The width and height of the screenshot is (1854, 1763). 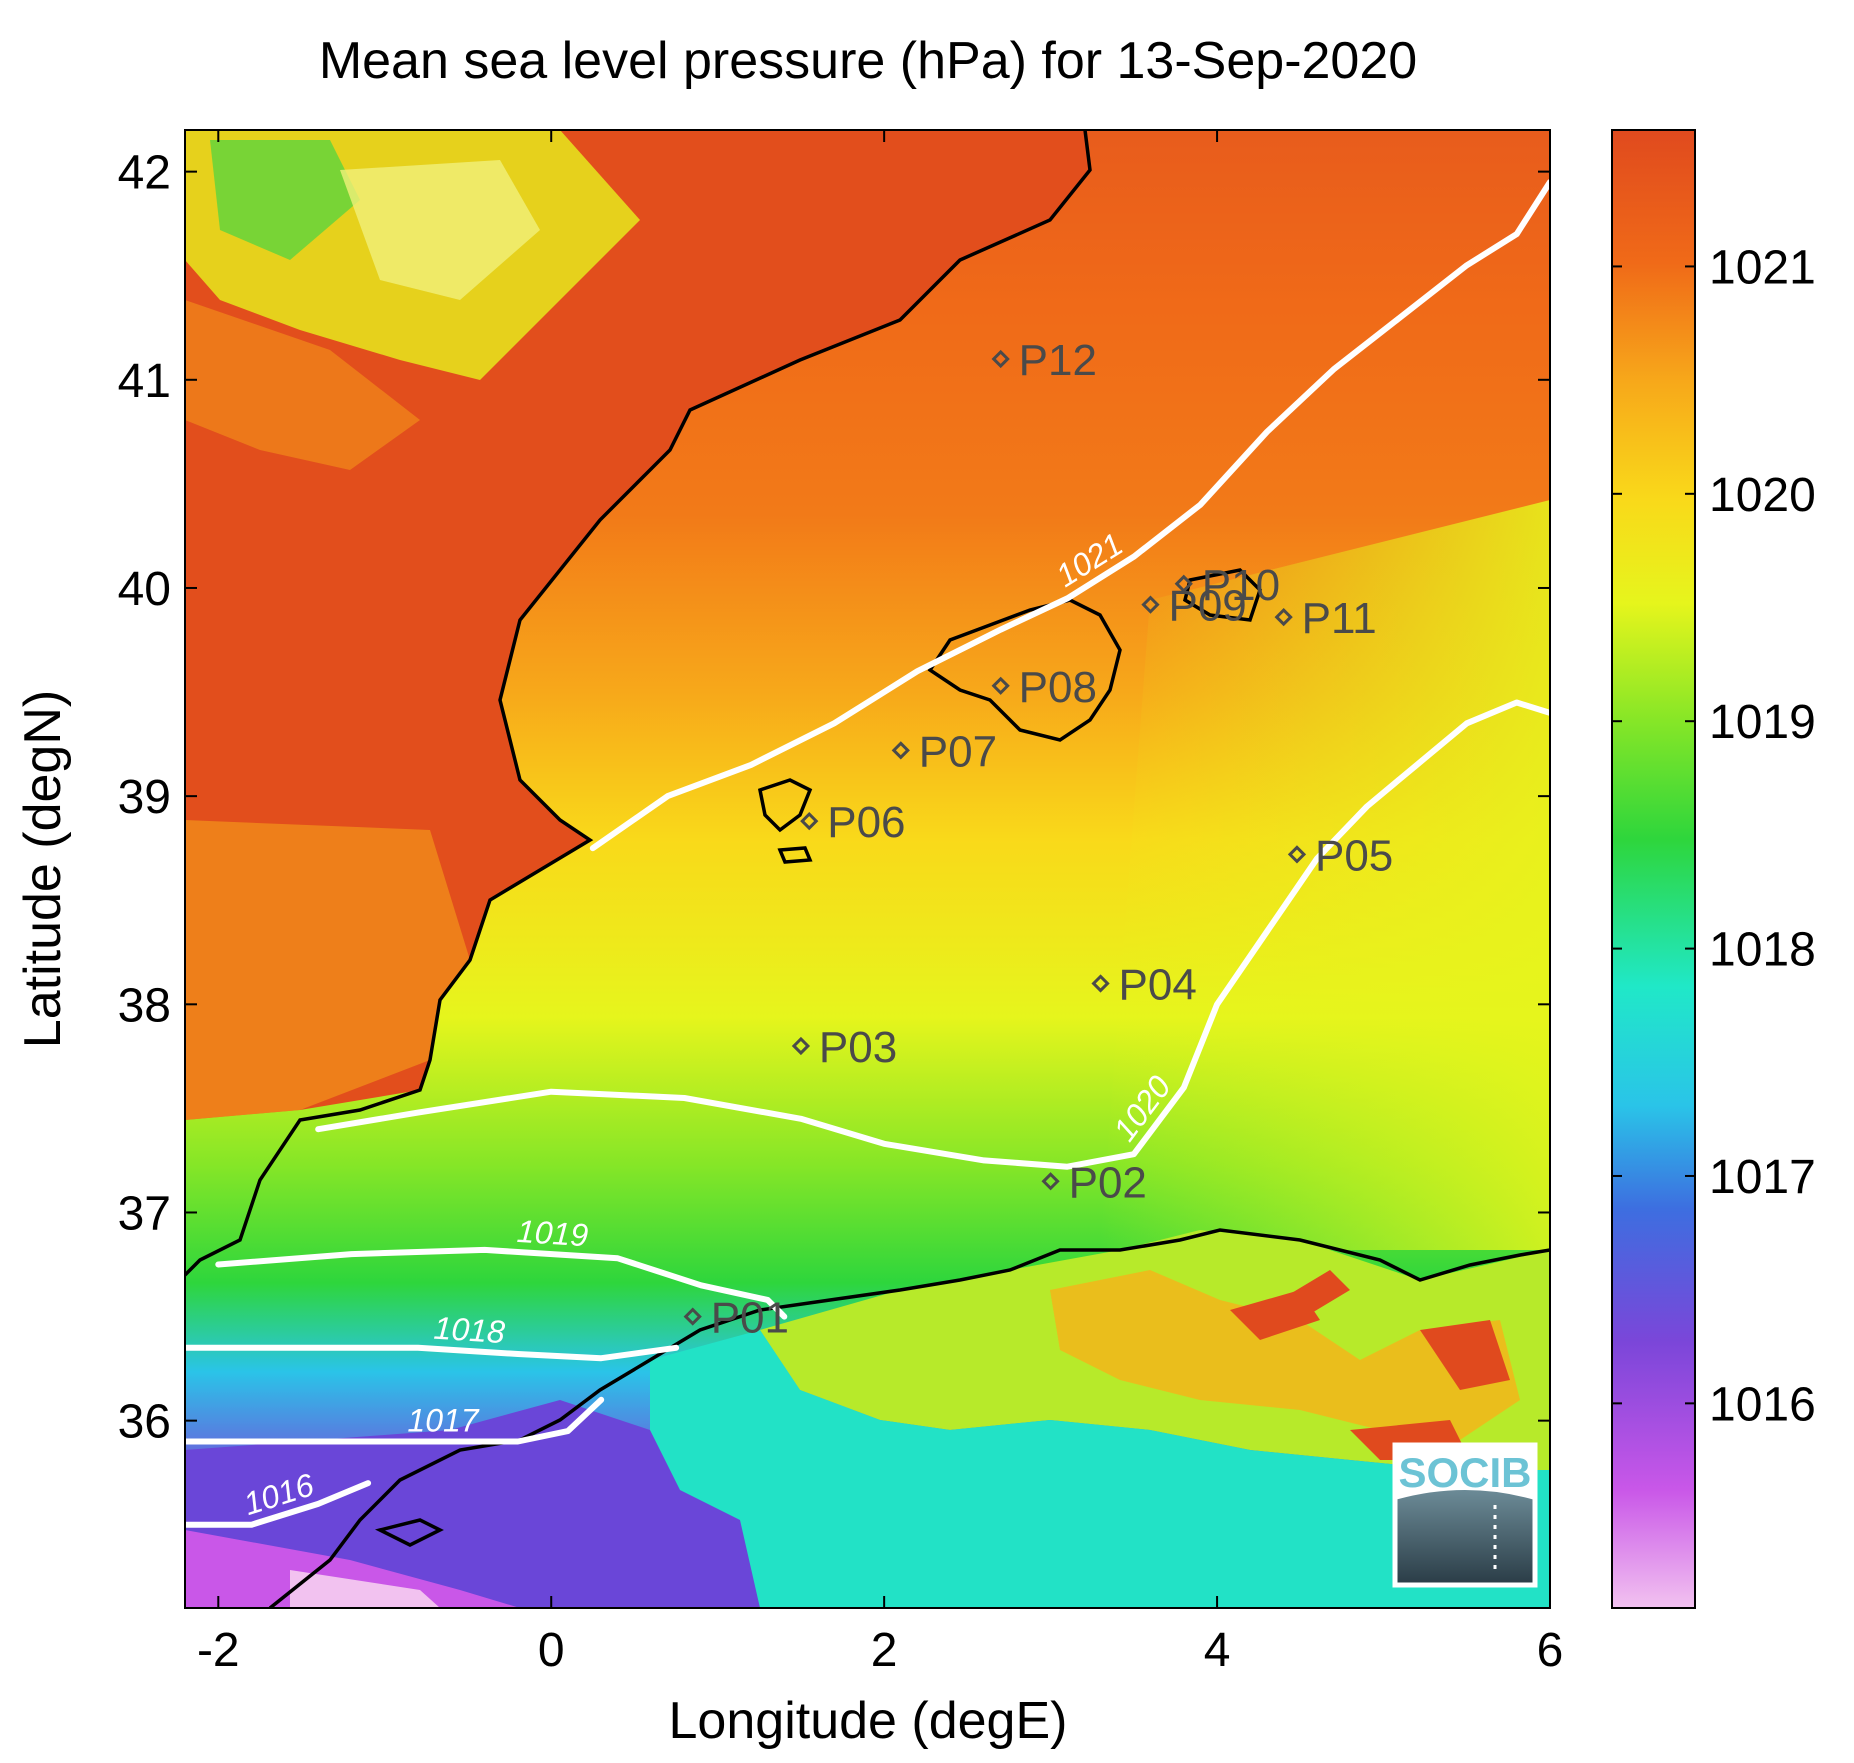 I want to click on y-tick-label: 42, so click(x=144, y=173).